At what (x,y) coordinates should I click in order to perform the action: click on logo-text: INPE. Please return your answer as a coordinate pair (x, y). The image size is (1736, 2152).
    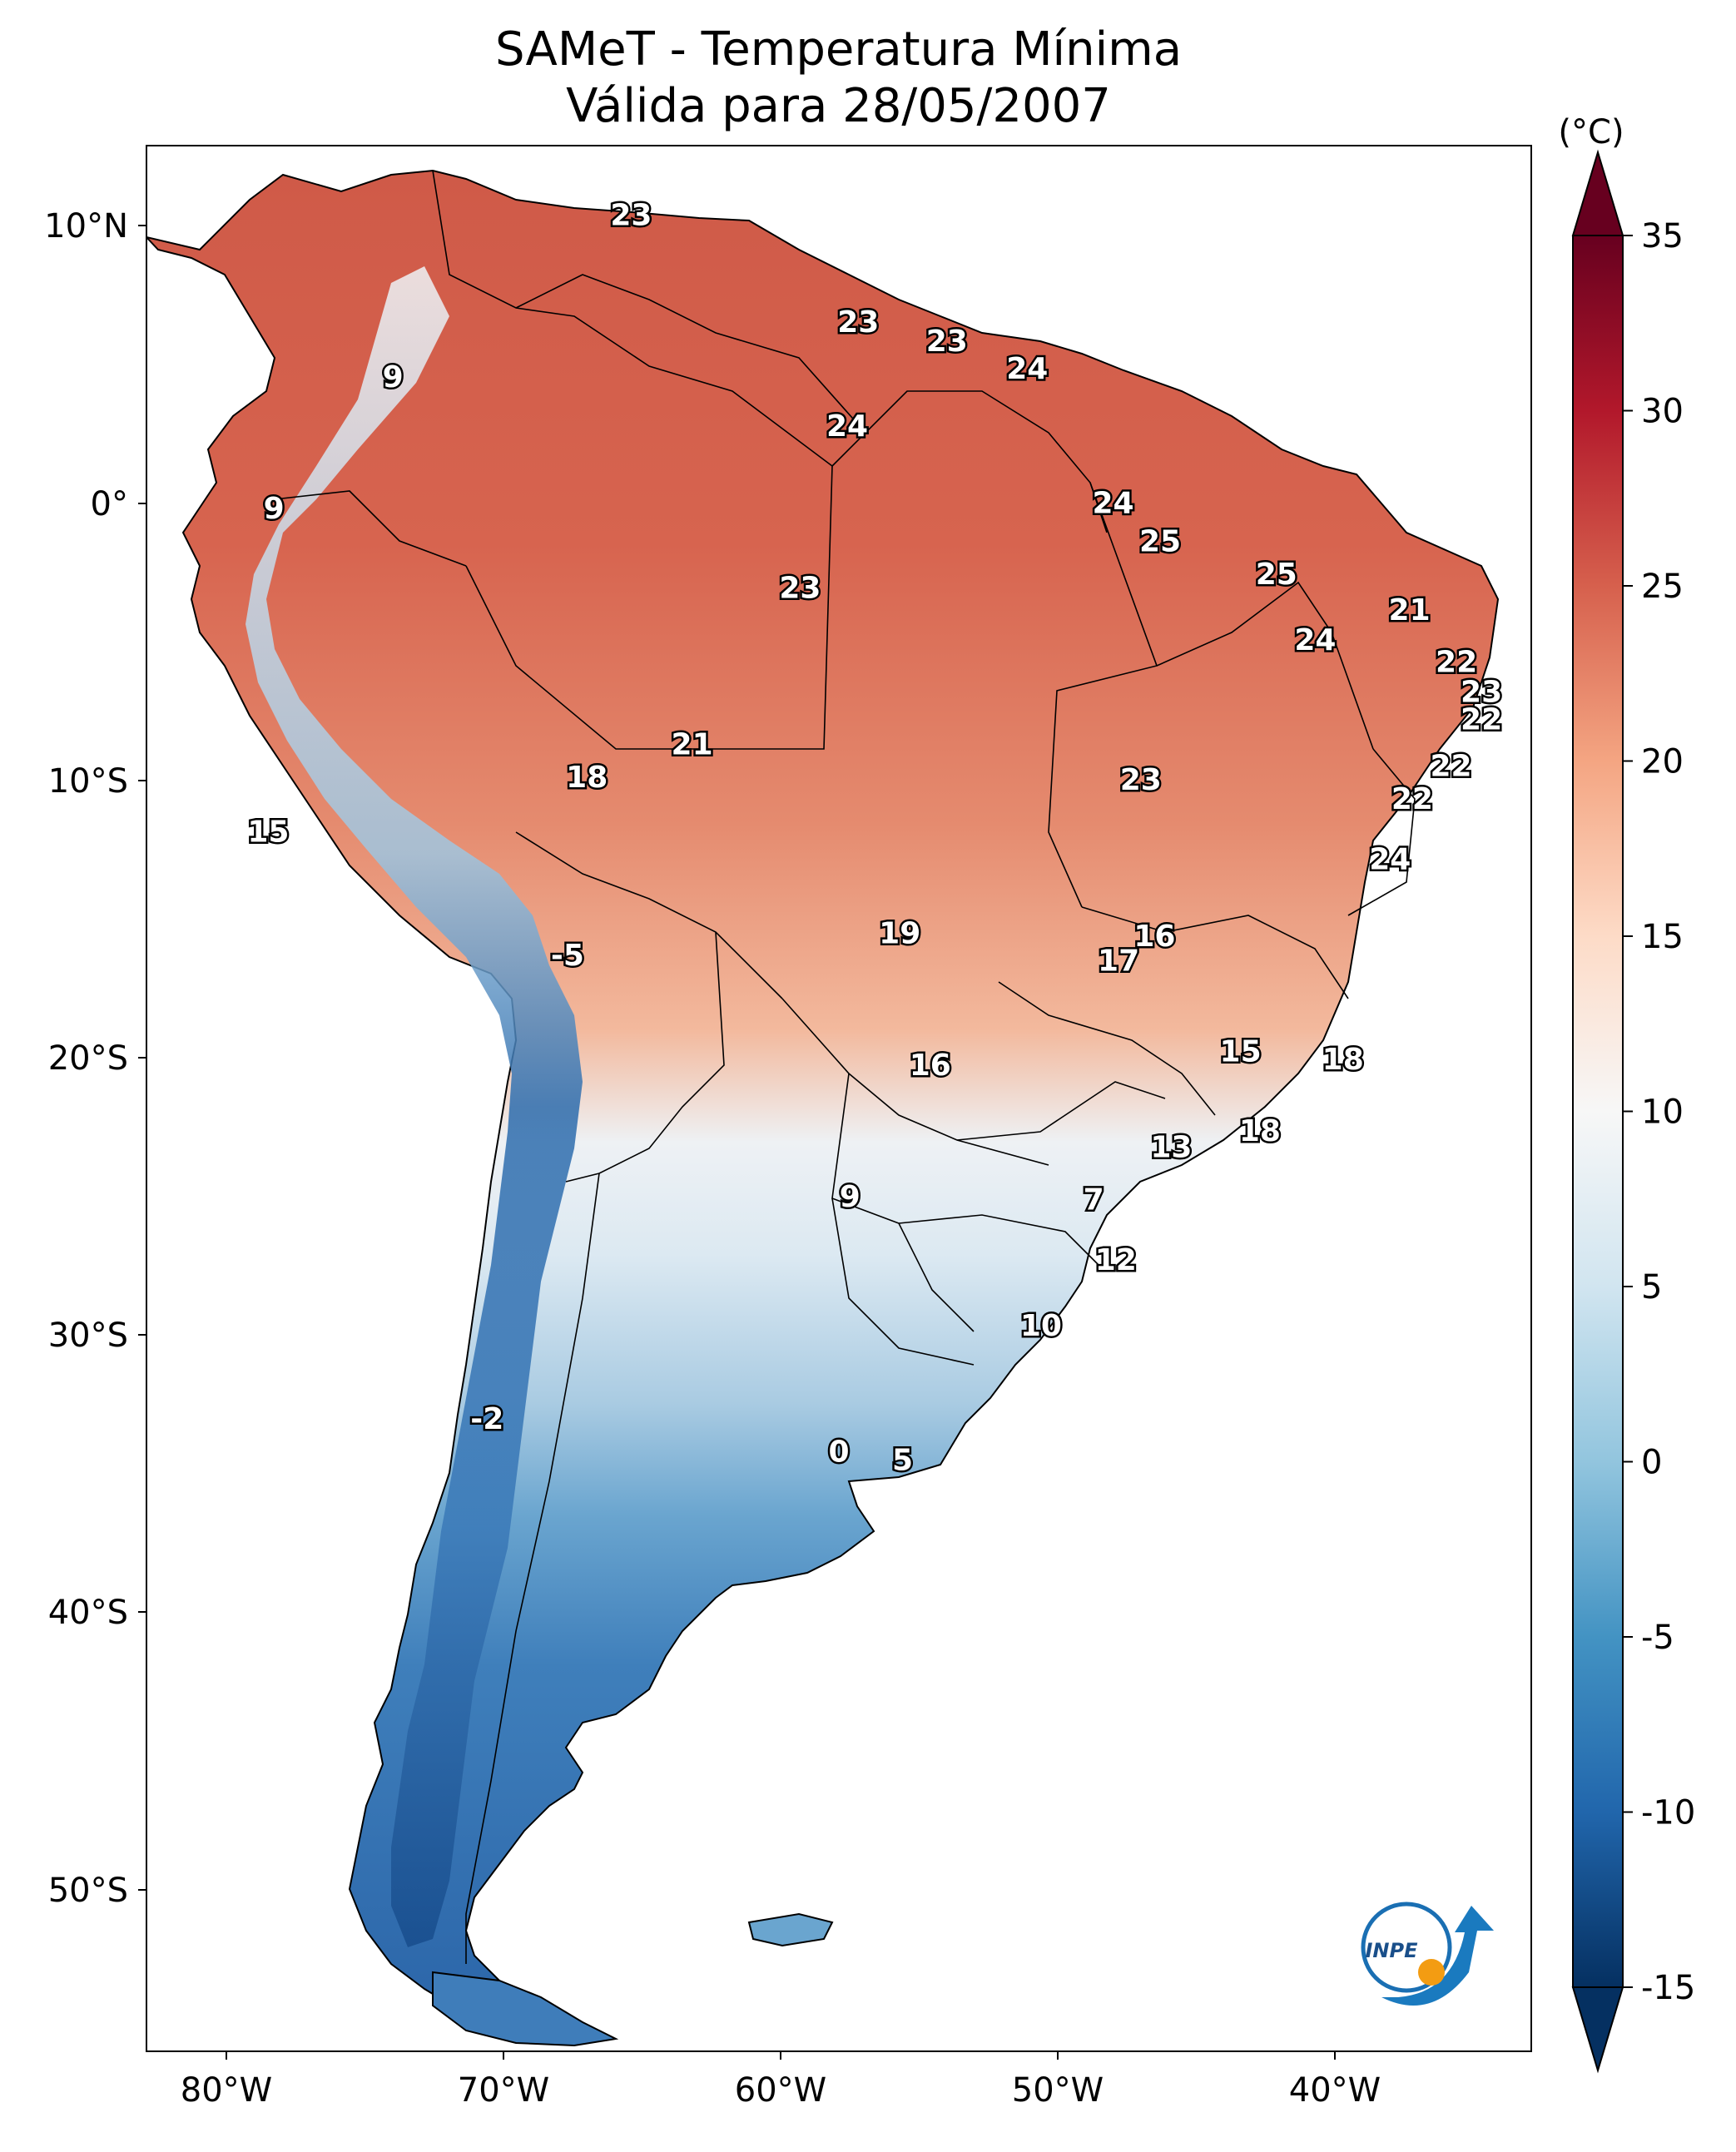
    Looking at the image, I should click on (1393, 1950).